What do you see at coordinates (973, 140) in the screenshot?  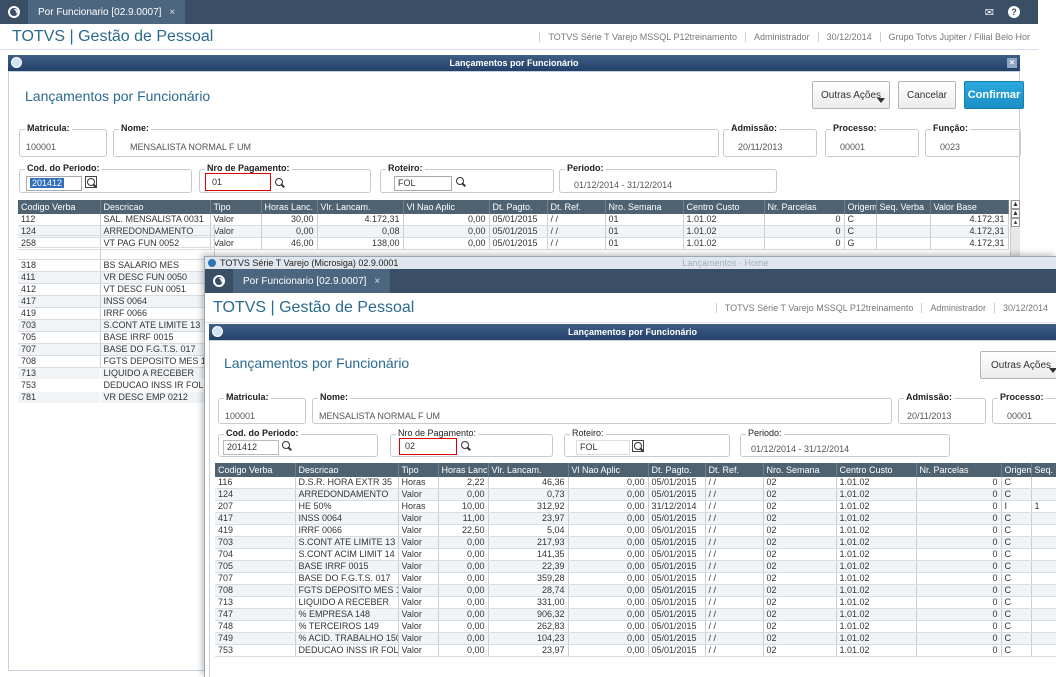 I see `funcao-field: Função: 0023` at bounding box center [973, 140].